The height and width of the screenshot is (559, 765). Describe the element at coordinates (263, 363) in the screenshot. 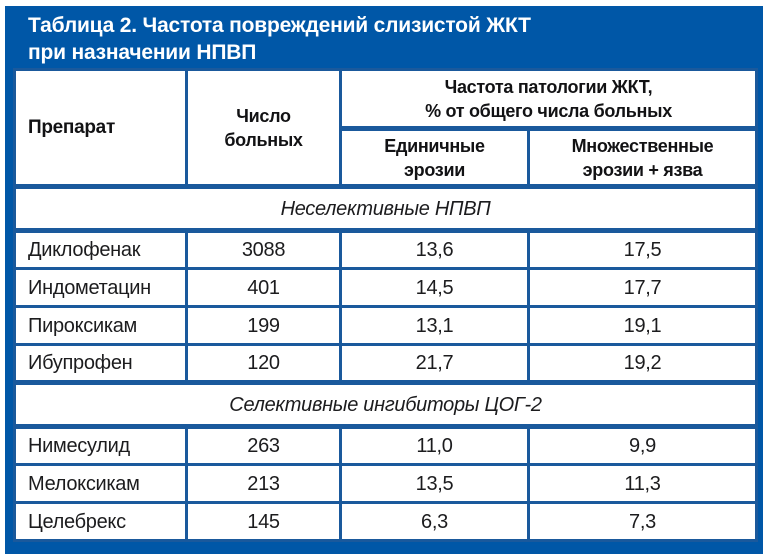

I see `patients-cell: 120` at that location.